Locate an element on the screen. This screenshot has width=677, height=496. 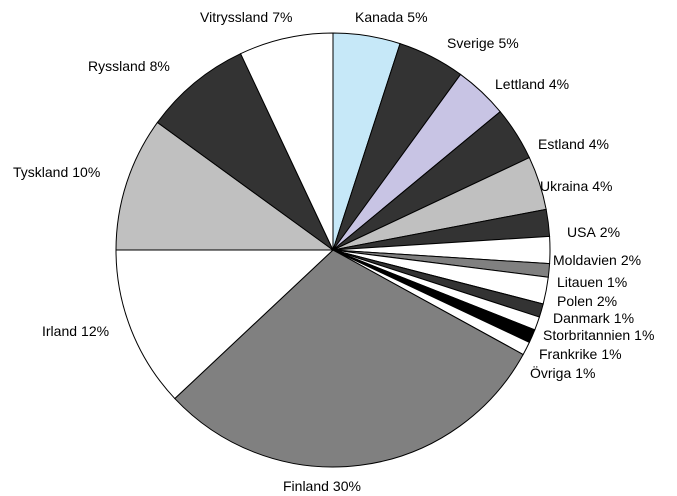
slice-label: Ryssland 8% is located at coordinates (129, 66).